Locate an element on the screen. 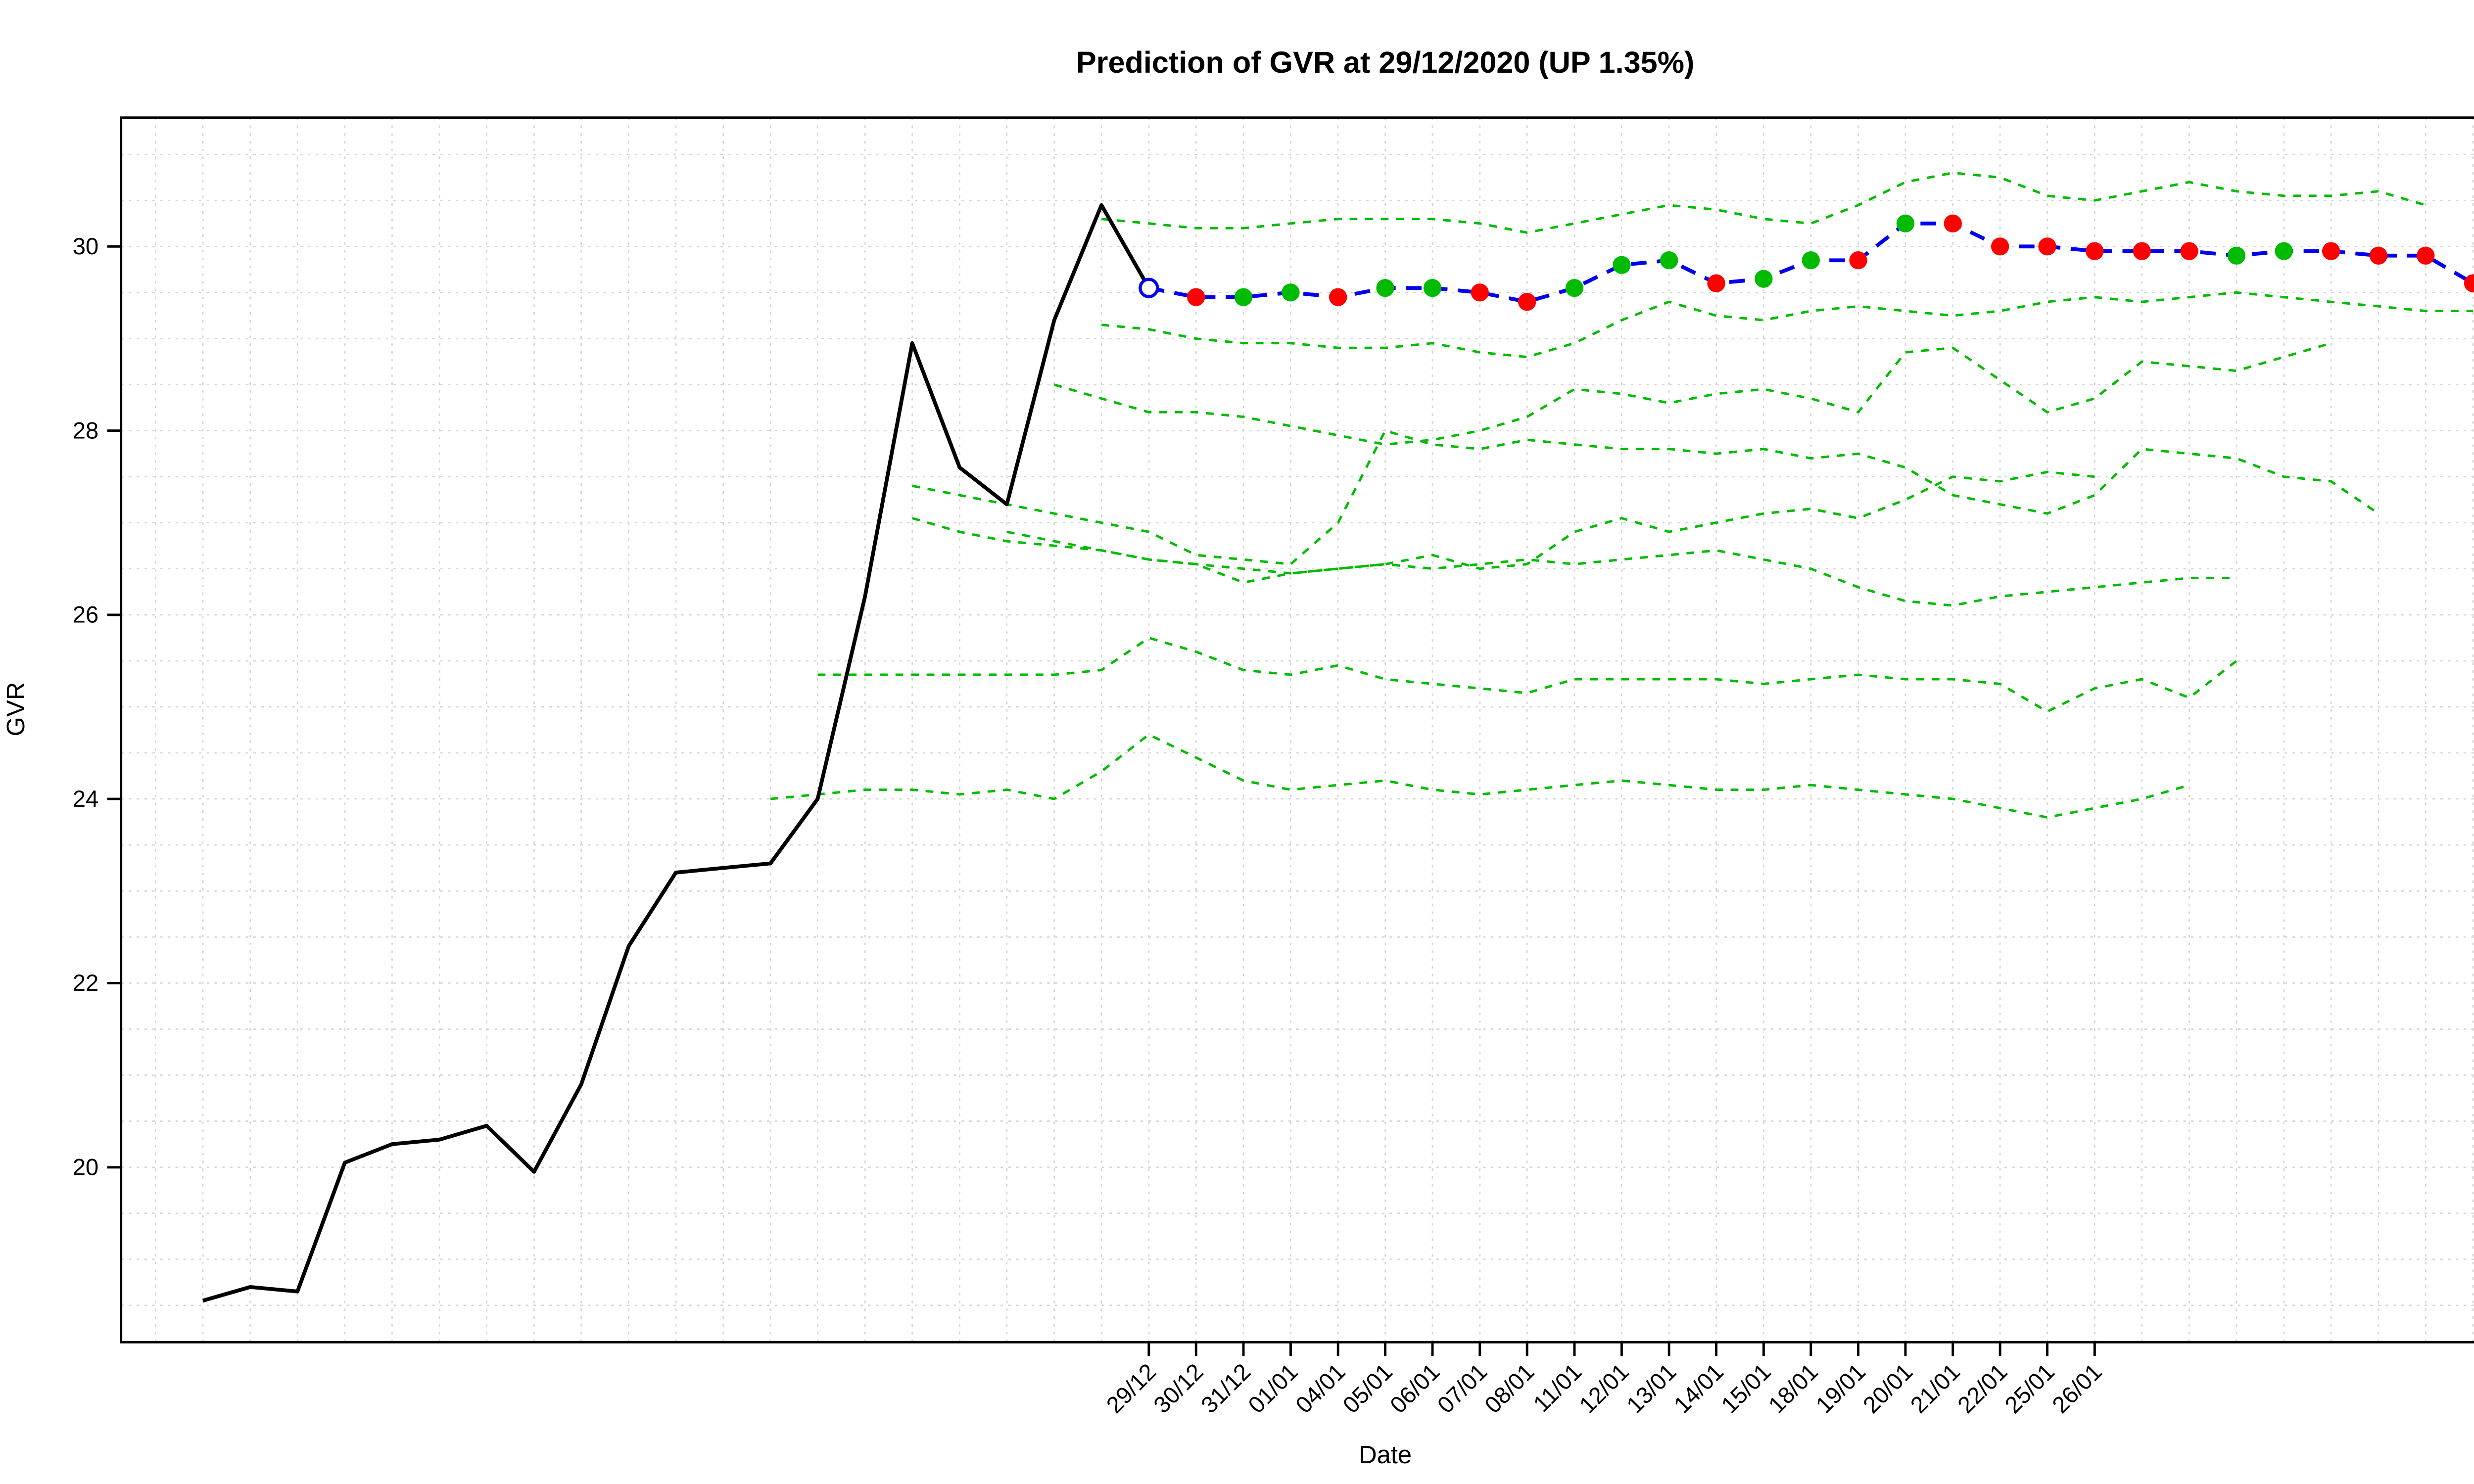  x-tick-label: 21/01 is located at coordinates (1935, 1389).